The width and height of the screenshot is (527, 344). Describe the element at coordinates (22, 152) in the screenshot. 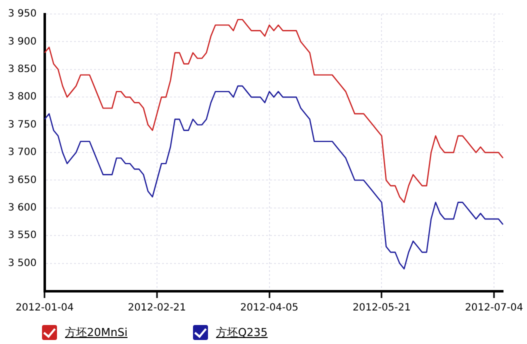

I see `y-tick-label: 3 700` at that location.